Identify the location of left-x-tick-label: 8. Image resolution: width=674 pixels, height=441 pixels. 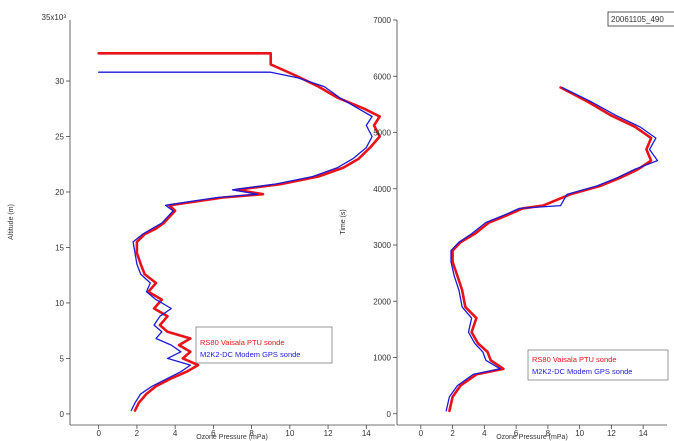
(251, 433).